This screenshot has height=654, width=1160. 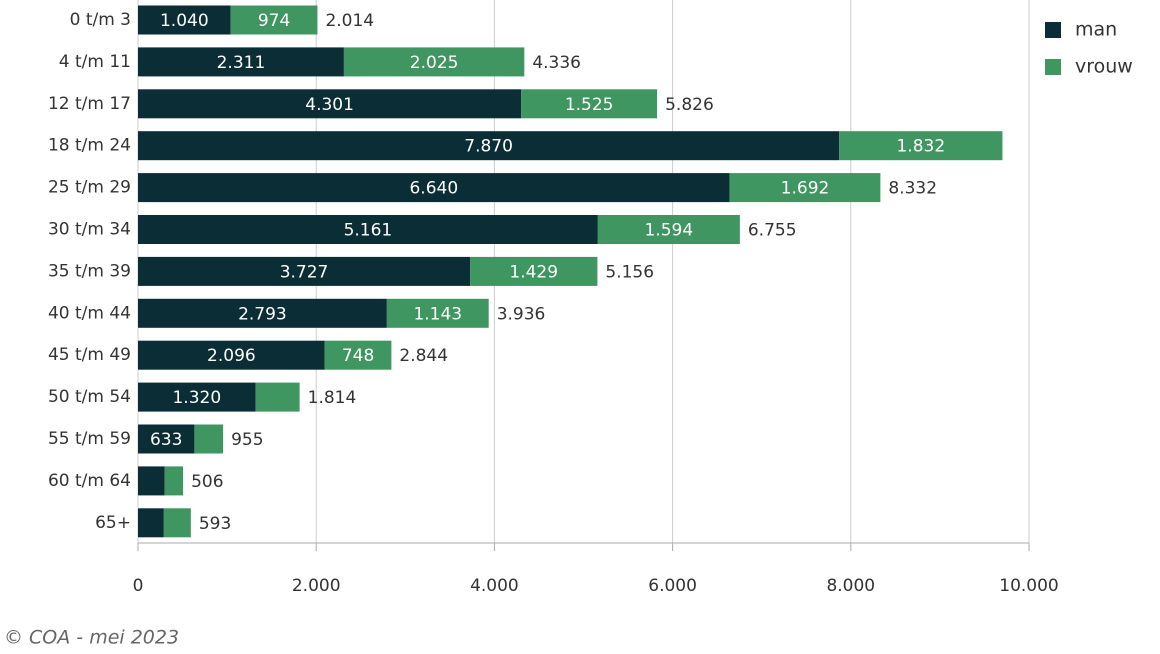 I want to click on value-label: 1.832, so click(x=920, y=147).